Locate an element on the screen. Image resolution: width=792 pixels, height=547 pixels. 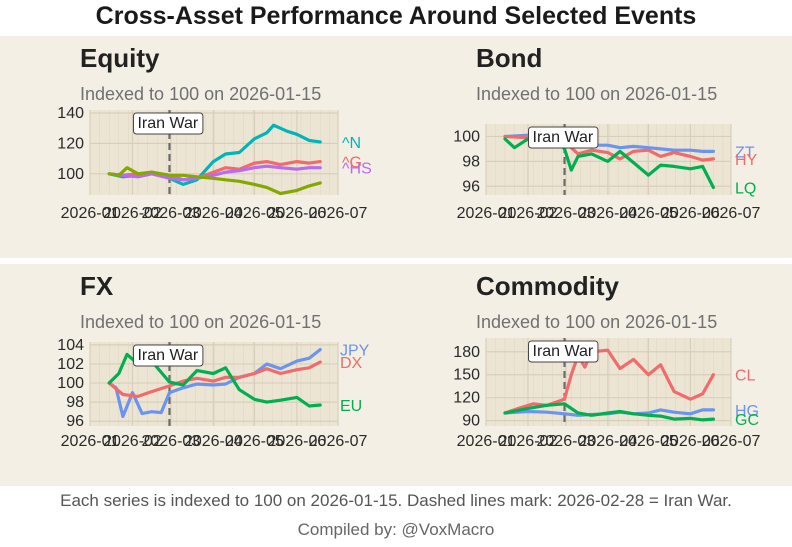
series-line-hsi is located at coordinates (214, 181).